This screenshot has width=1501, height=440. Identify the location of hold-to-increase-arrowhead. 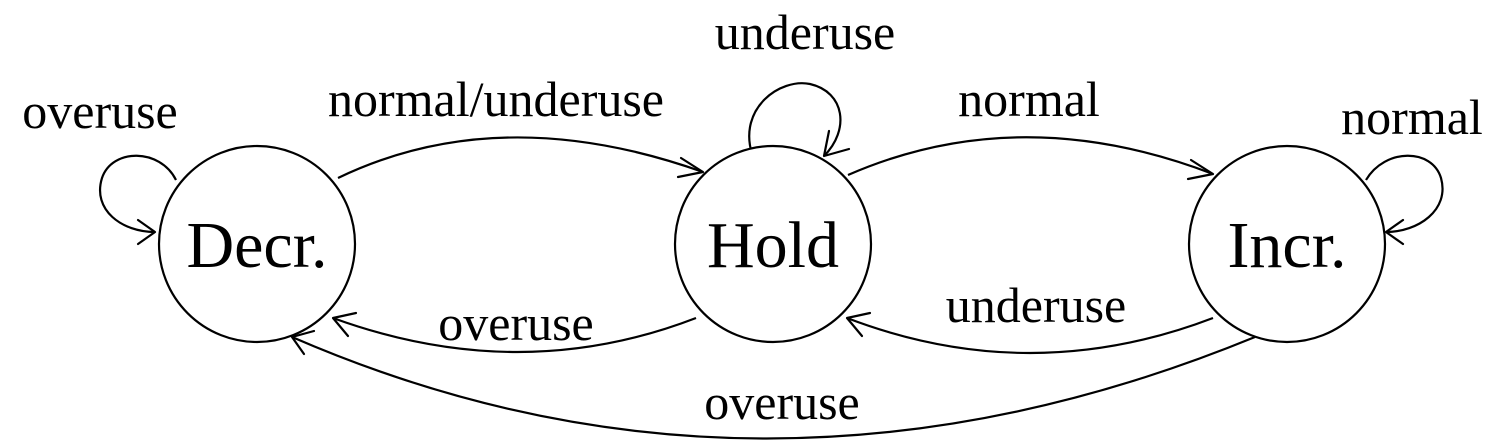
(1200, 169).